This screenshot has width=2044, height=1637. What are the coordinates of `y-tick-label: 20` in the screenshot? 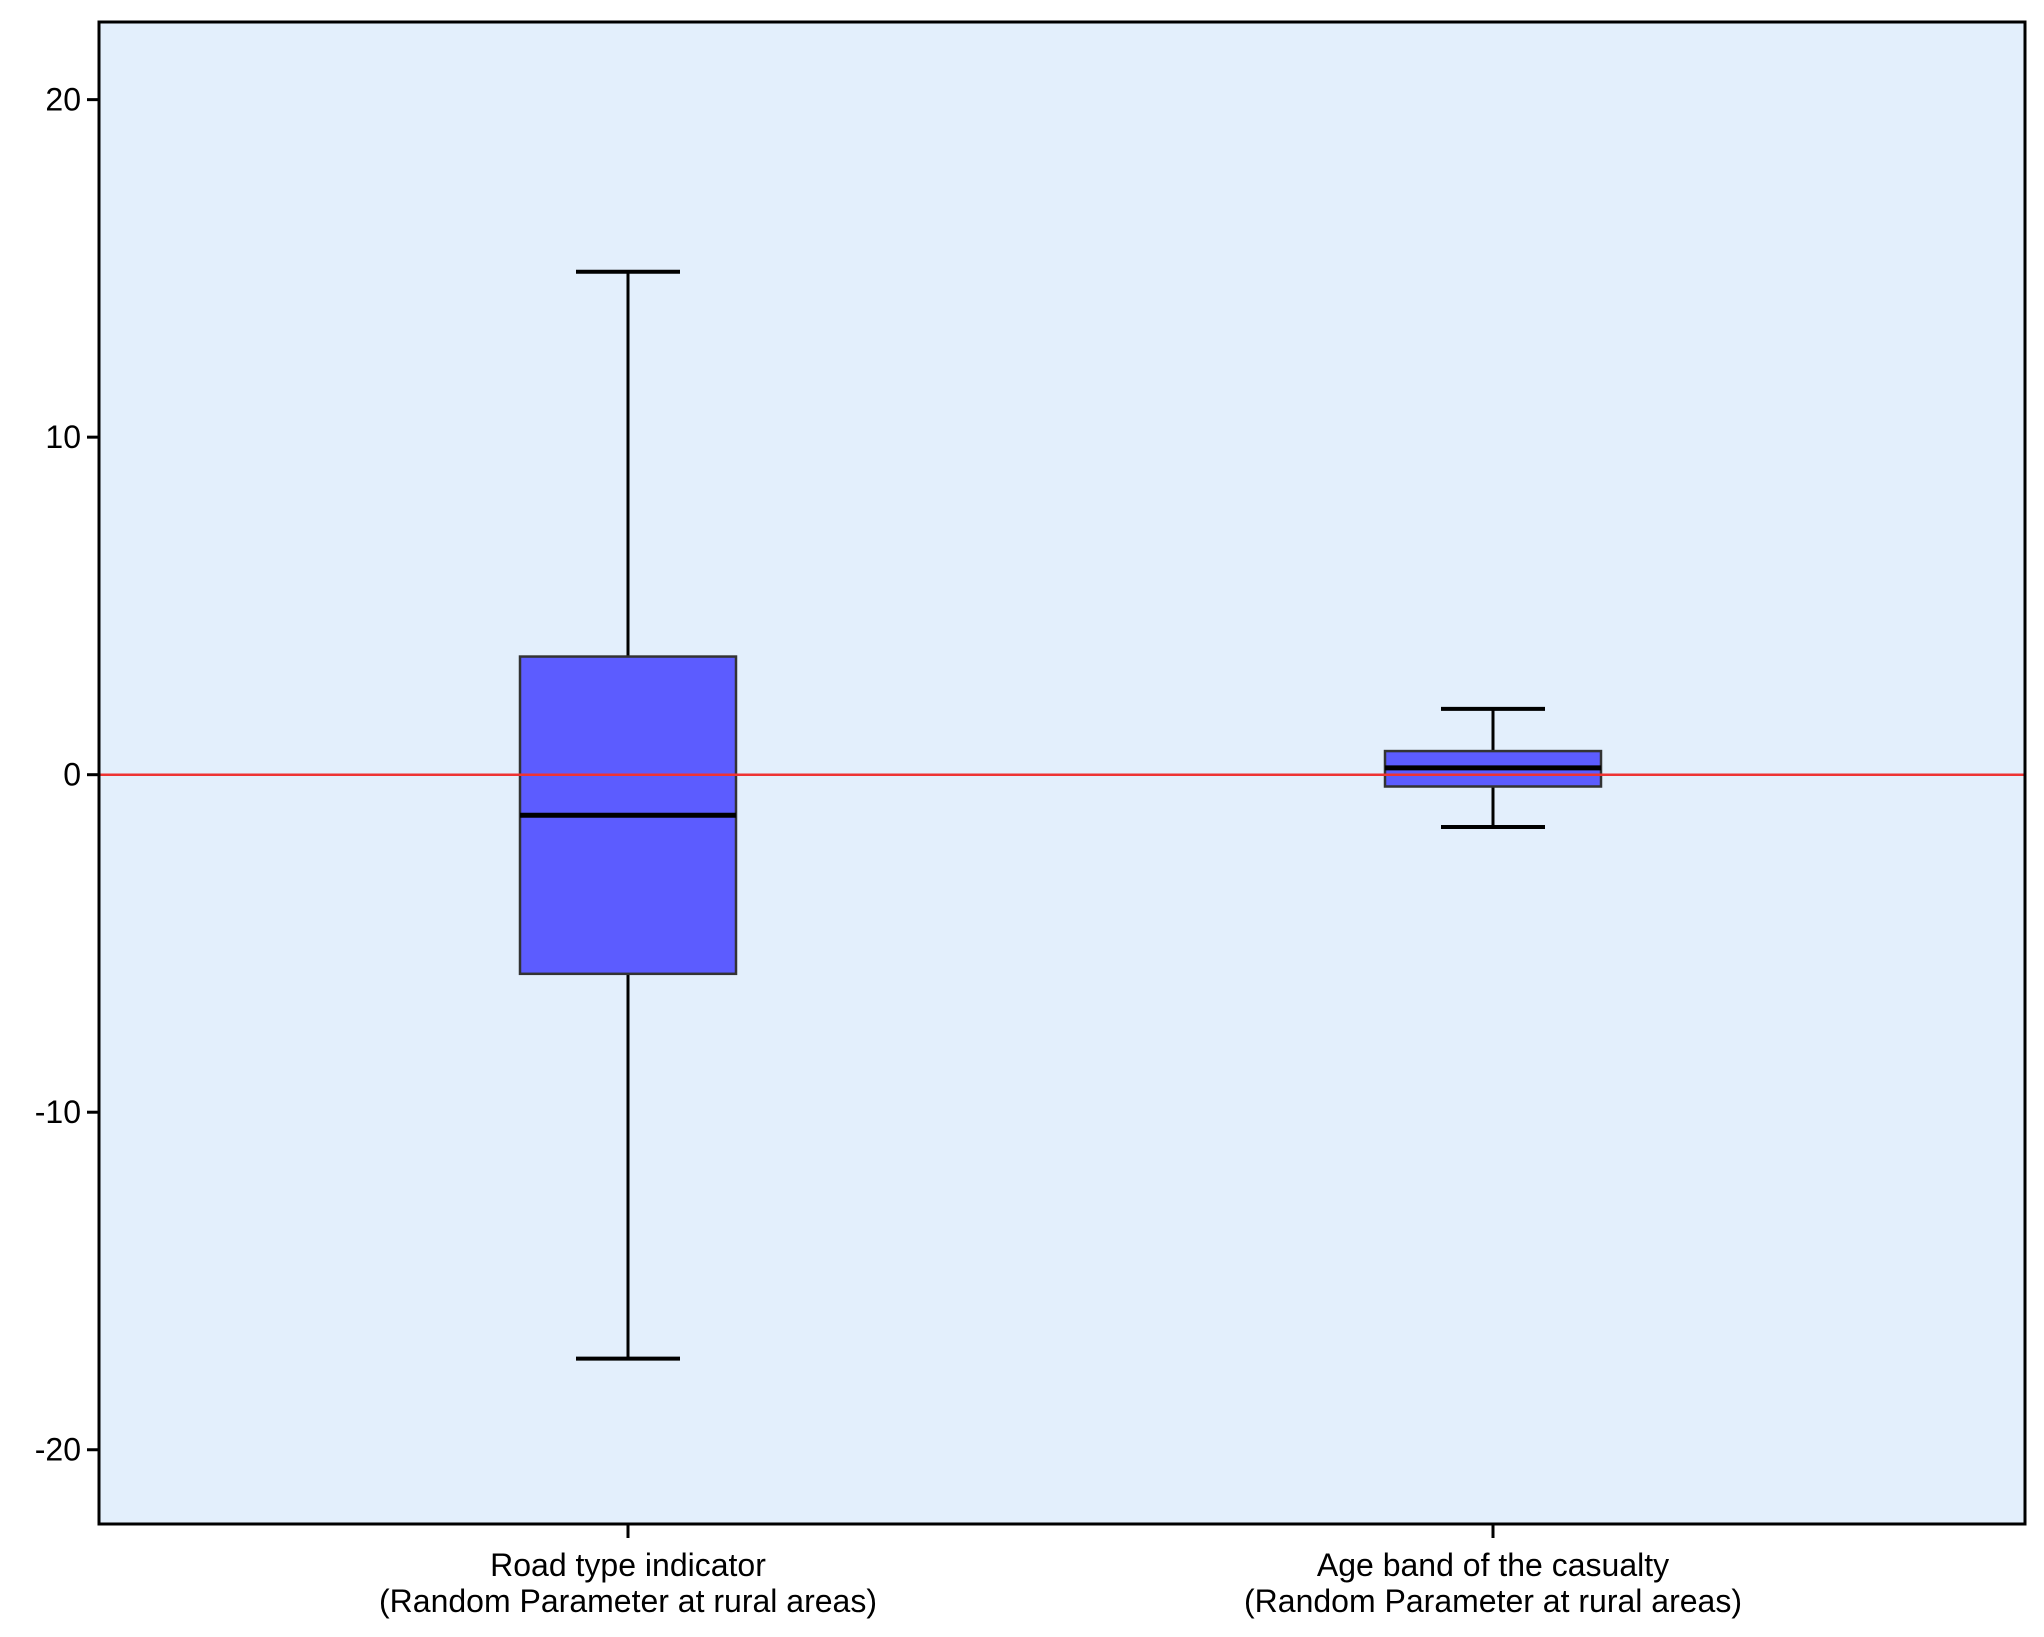 It's located at (63, 100).